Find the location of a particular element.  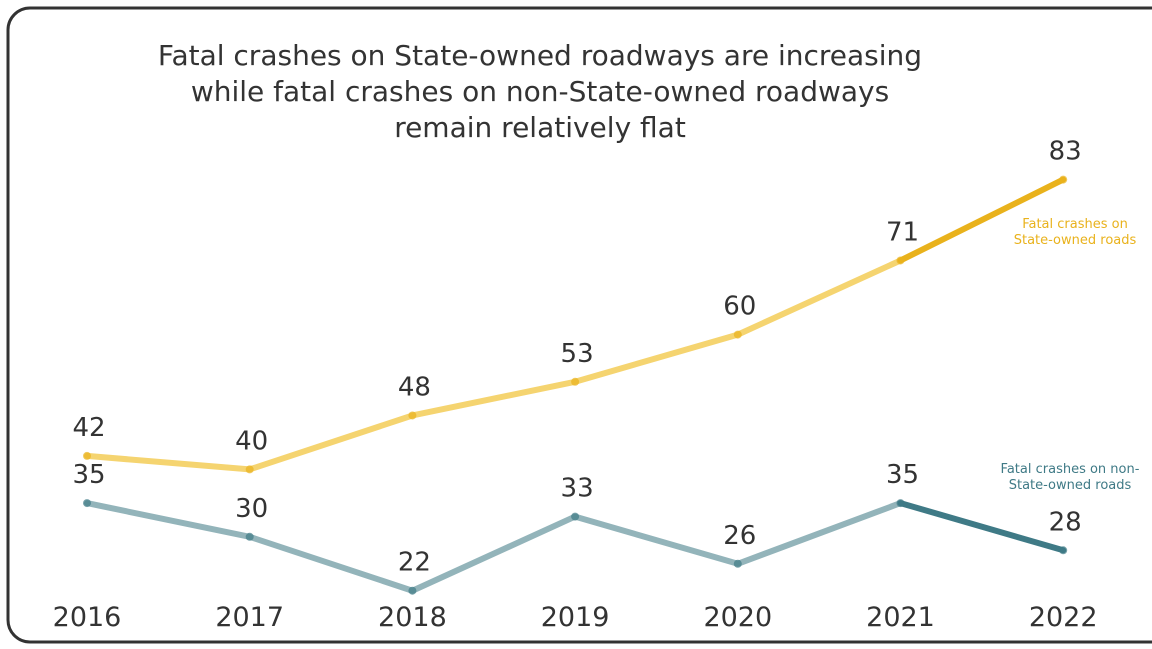

value-label: 22 is located at coordinates (414, 563).